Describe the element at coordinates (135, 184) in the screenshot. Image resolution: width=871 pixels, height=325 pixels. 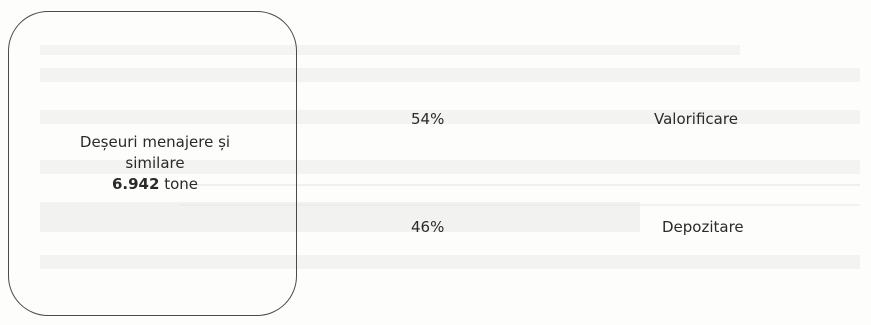
I see `waste-quantity-value: 6.942` at that location.